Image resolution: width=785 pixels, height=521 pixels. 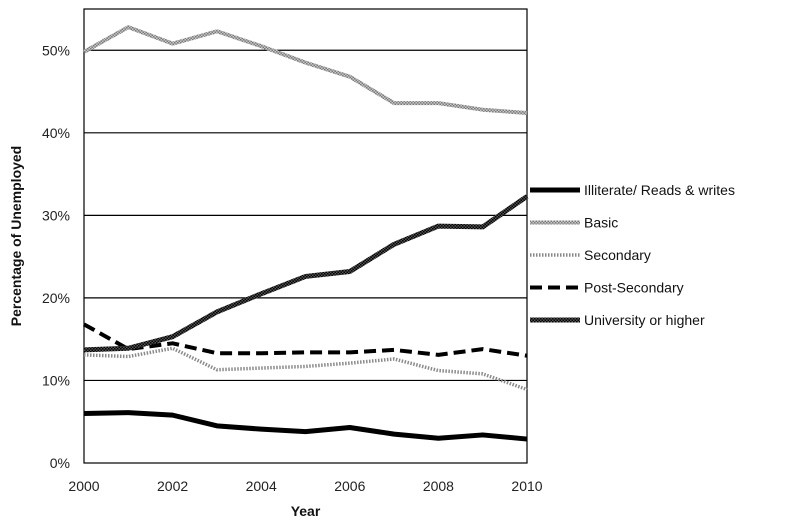 I want to click on y-axis-tick-labels: 0% 10% 20% 30% 40% 50%, so click(x=56, y=256).